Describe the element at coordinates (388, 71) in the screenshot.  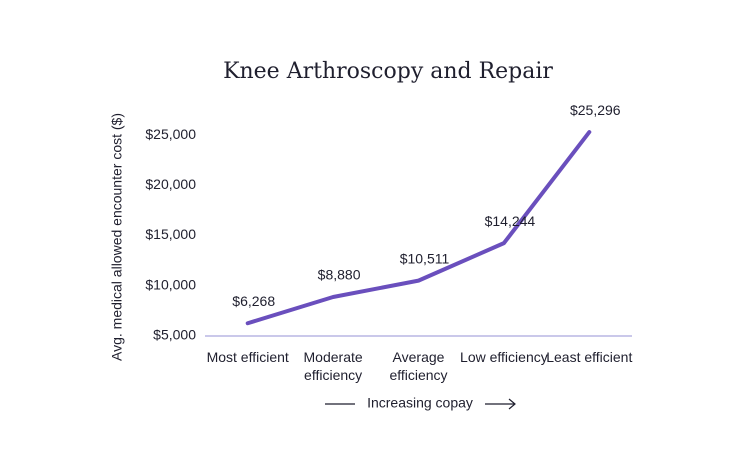
I see `chart-title: Knee Arthroscopy and Repair` at that location.